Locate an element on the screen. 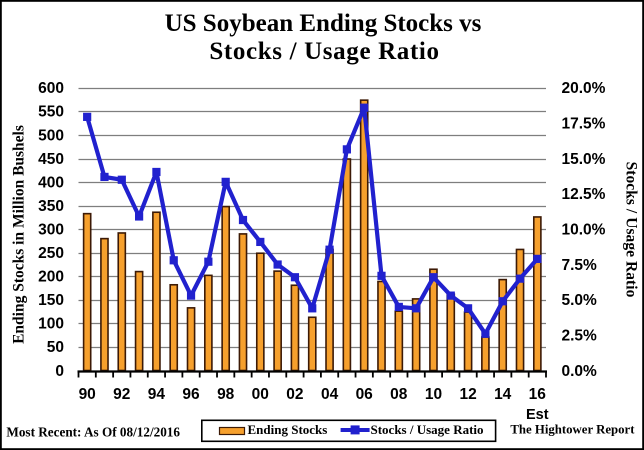 Image resolution: width=644 pixels, height=450 pixels. svg-text: 5.0% is located at coordinates (580, 300).